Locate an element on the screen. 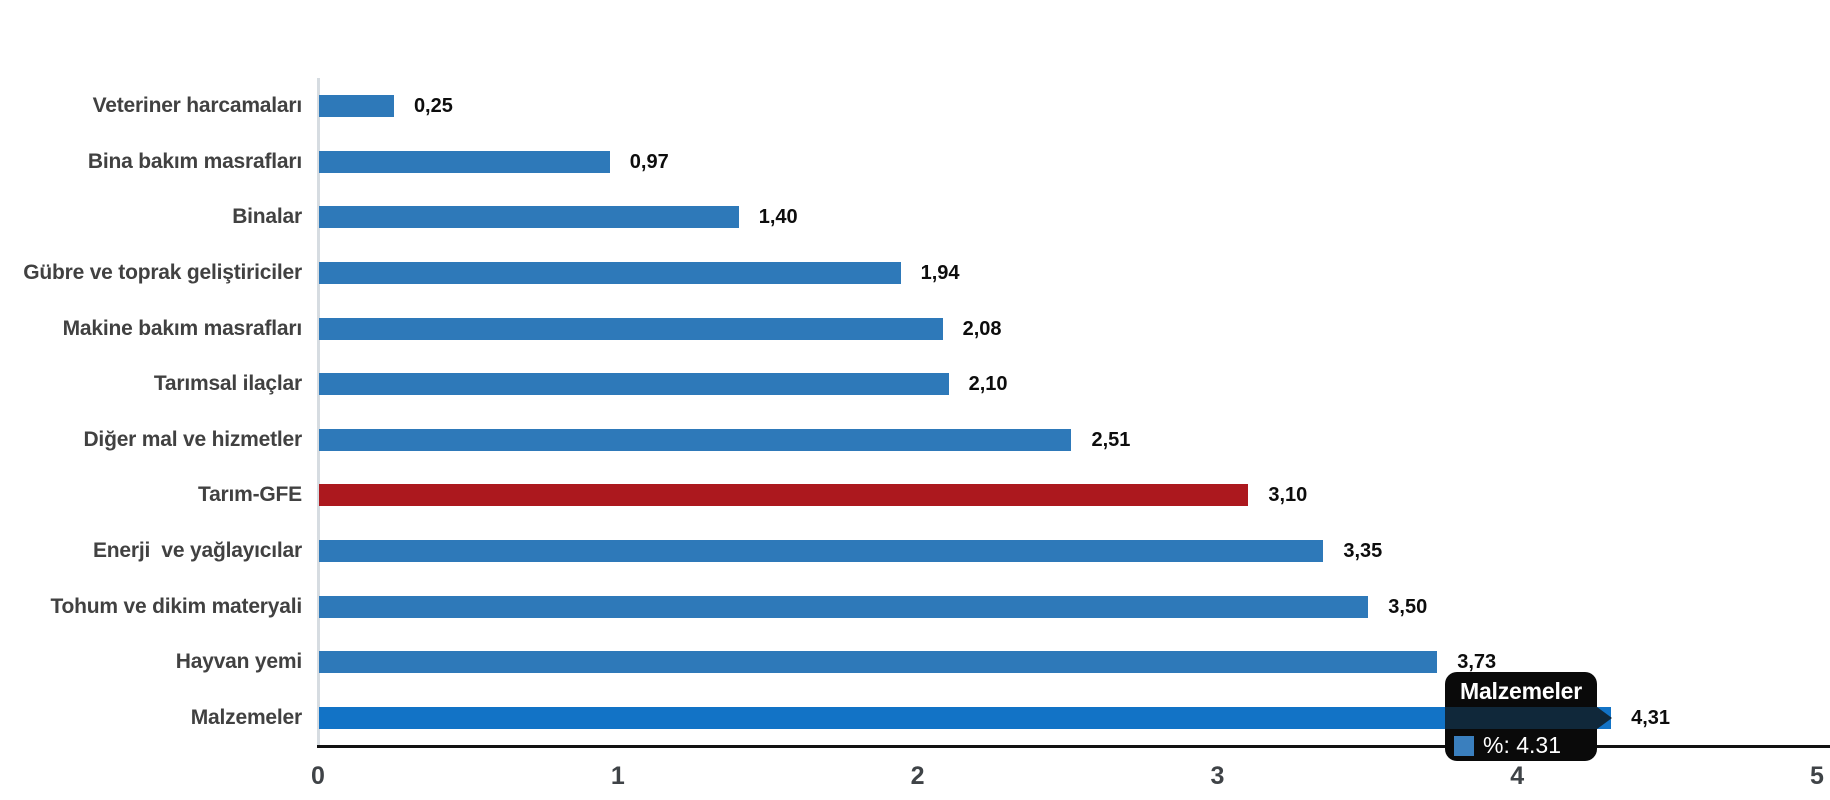  tooltip-pointer-arrow-icon is located at coordinates (1528, 718).